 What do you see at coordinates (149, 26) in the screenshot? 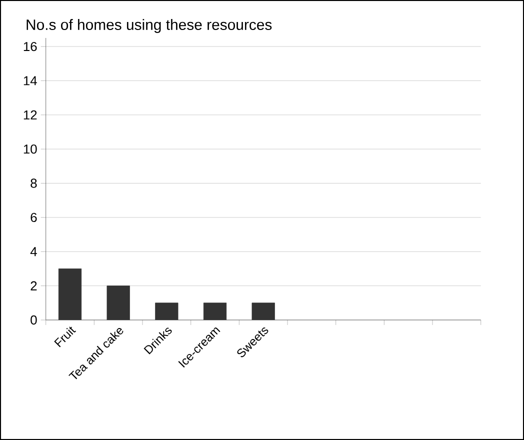
I see `chart-title: No.s of homes using these resources` at bounding box center [149, 26].